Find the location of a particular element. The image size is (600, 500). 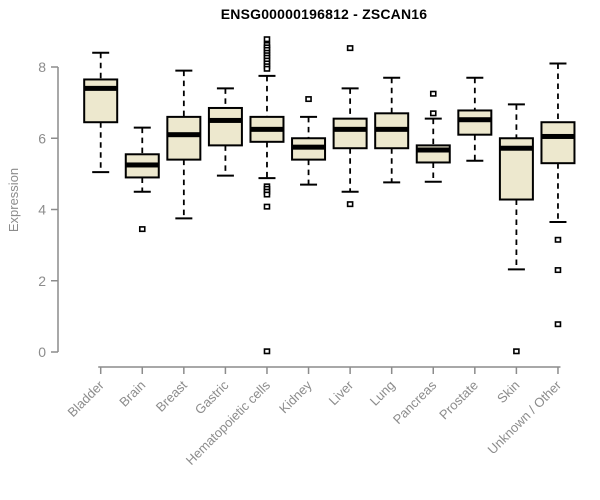

x-tick-label: Lung is located at coordinates (382, 393).